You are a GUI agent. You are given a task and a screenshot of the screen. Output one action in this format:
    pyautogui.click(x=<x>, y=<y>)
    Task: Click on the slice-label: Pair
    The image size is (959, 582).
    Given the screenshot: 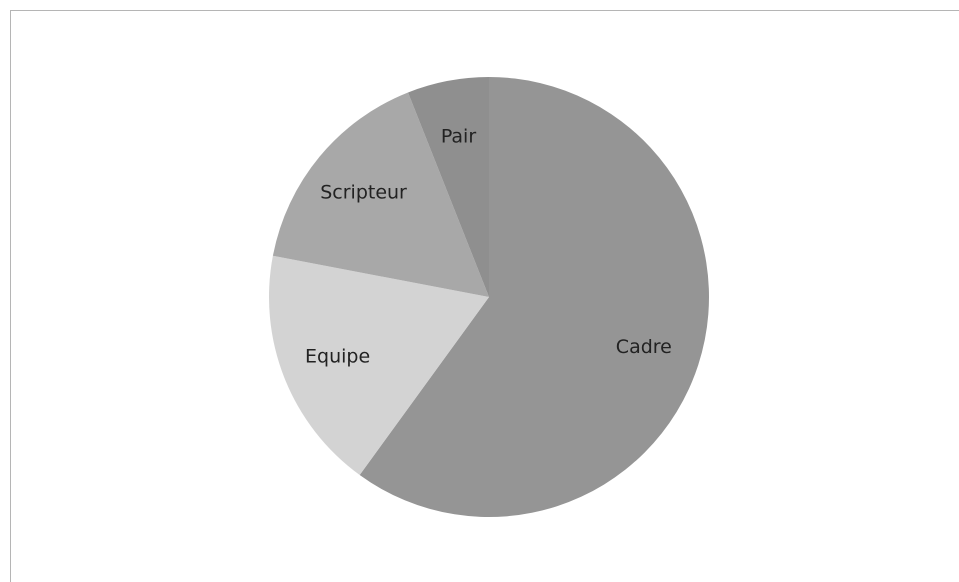 What is the action you would take?
    pyautogui.click(x=459, y=137)
    